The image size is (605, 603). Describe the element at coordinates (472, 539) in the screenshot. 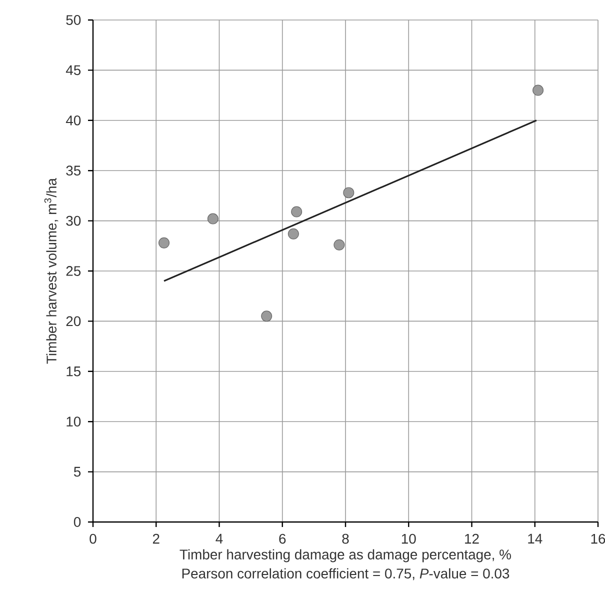

I see `x-tick-label: 12` at that location.